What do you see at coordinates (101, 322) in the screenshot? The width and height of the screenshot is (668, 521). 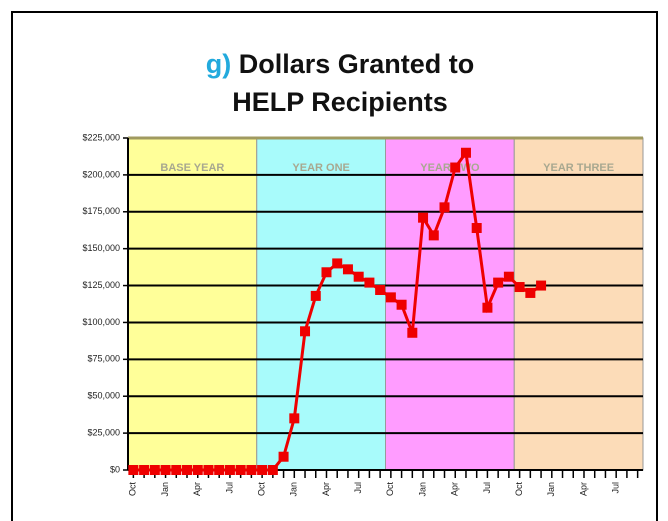 I see `y-tick-label: $100,000` at bounding box center [101, 322].